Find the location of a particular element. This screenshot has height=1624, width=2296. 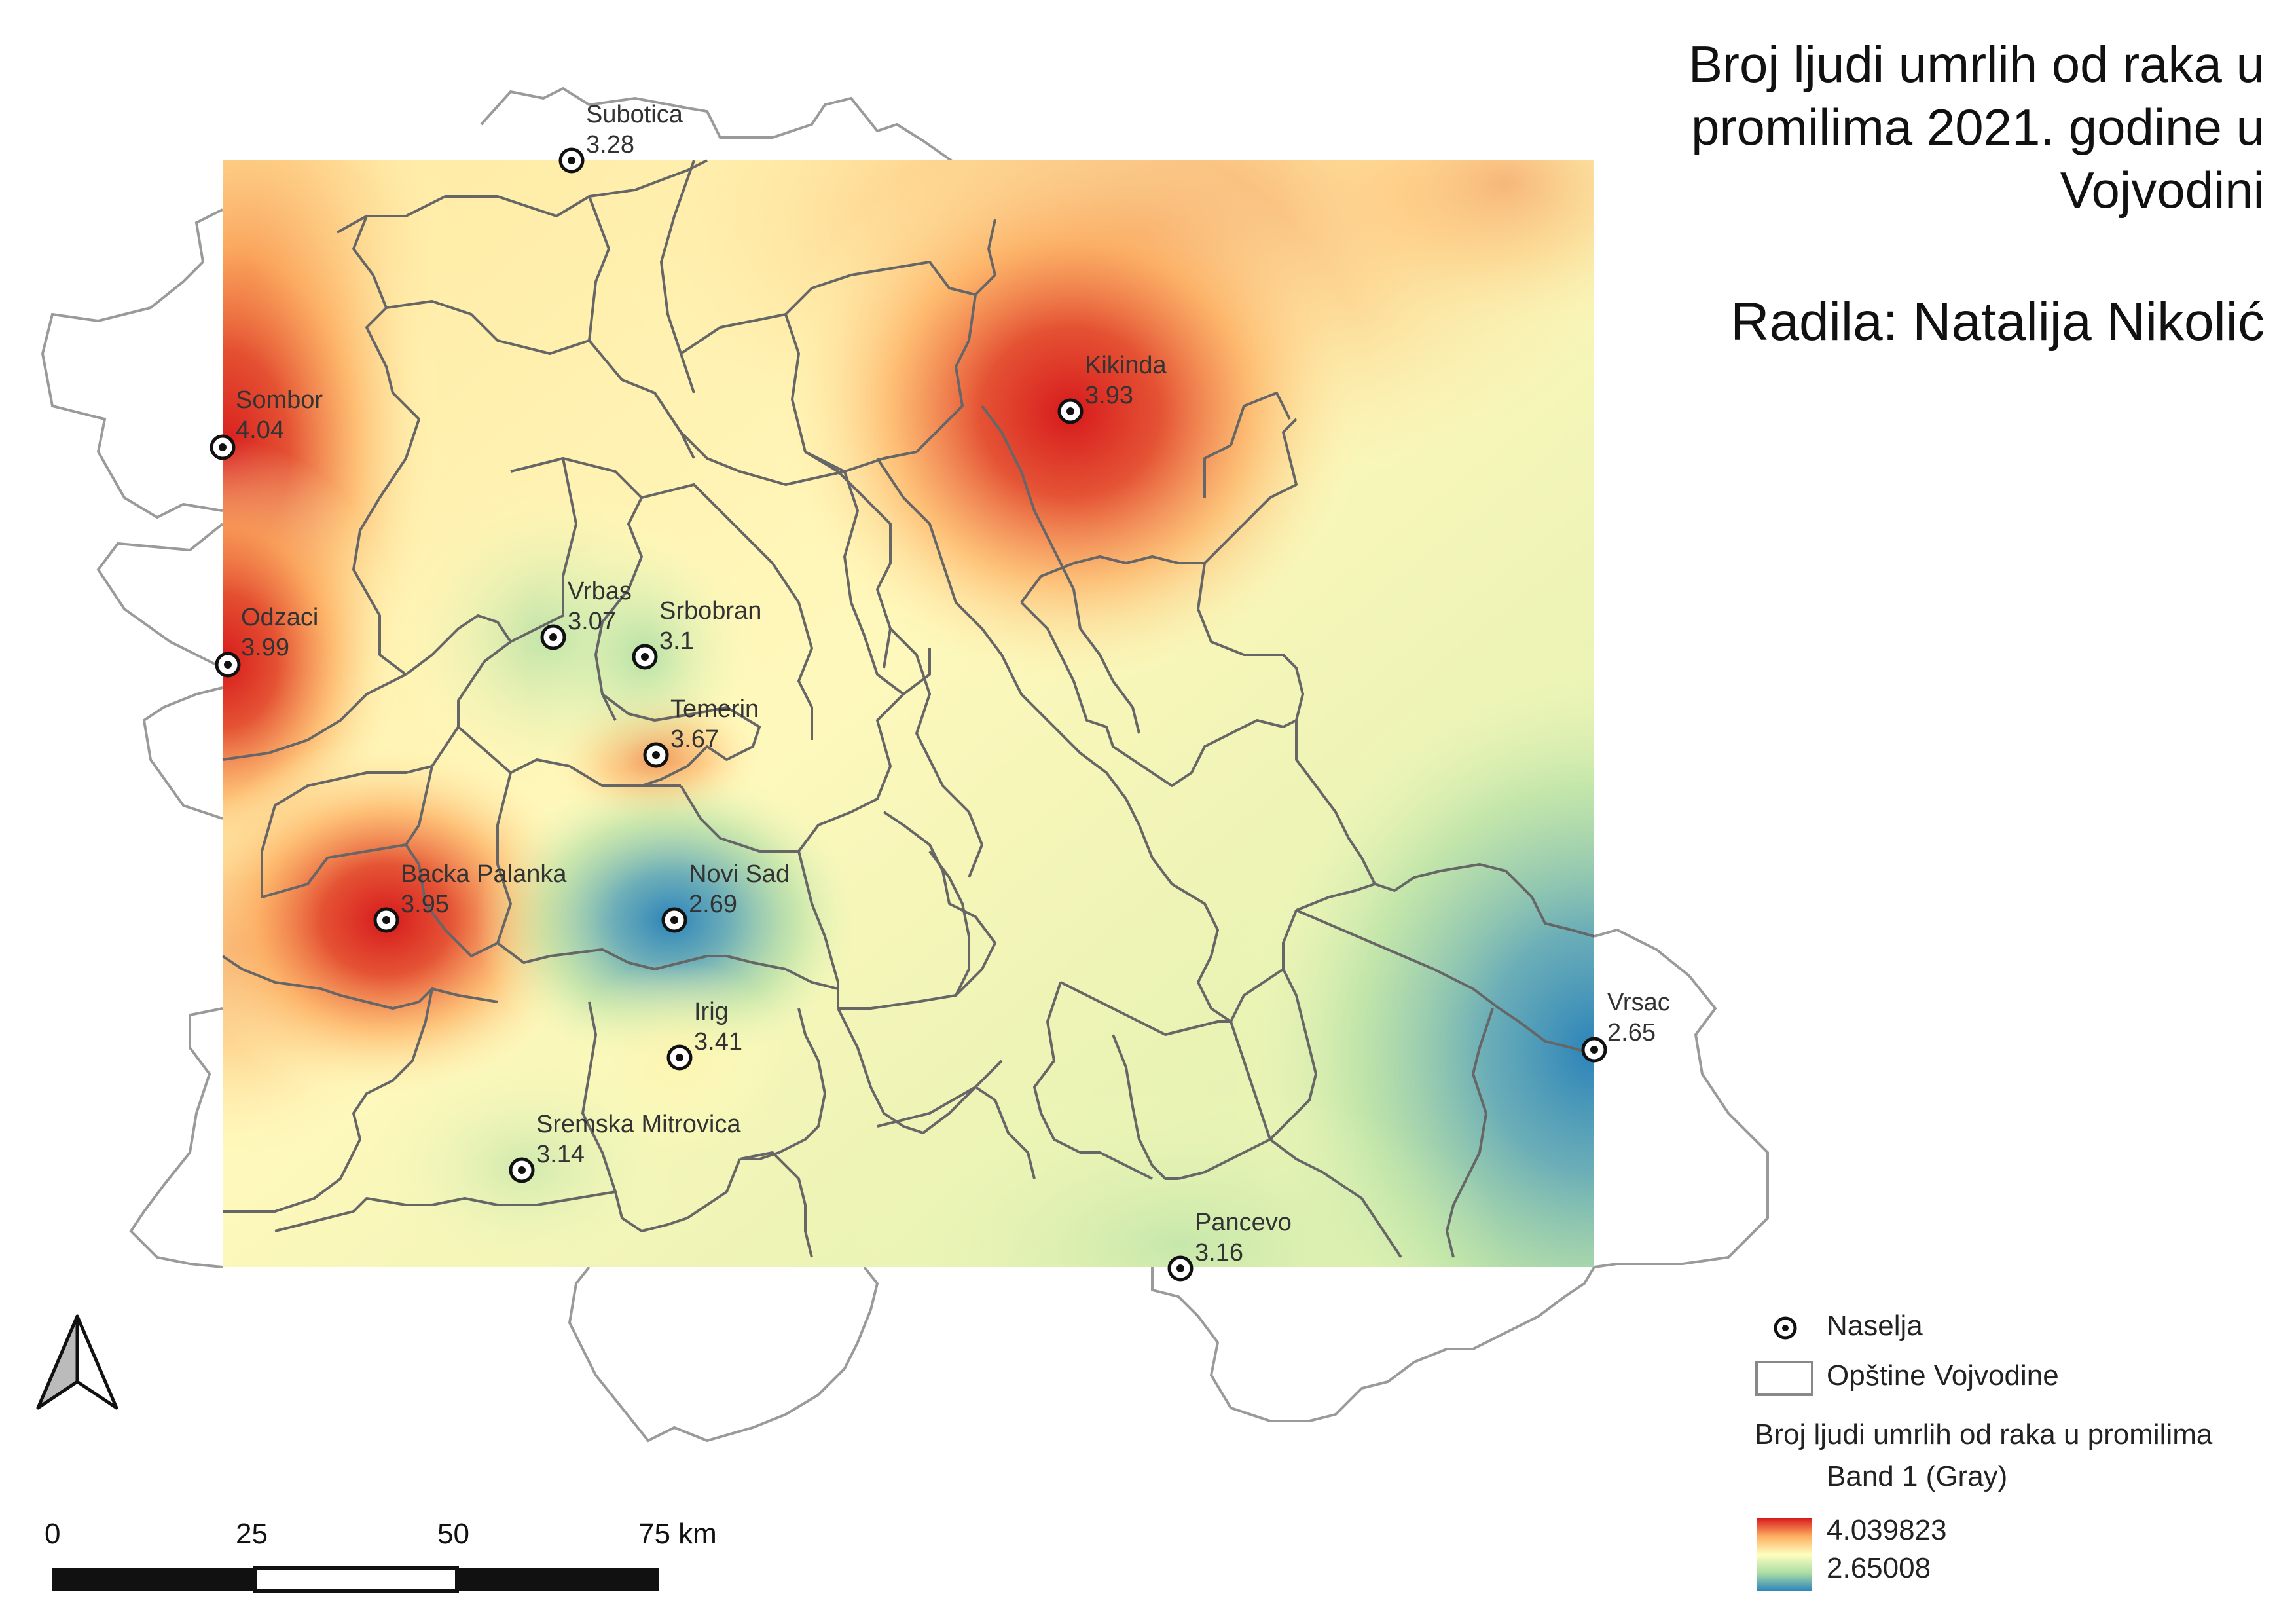

map-author: Radila: Natalija Nikolić is located at coordinates (1997, 322).